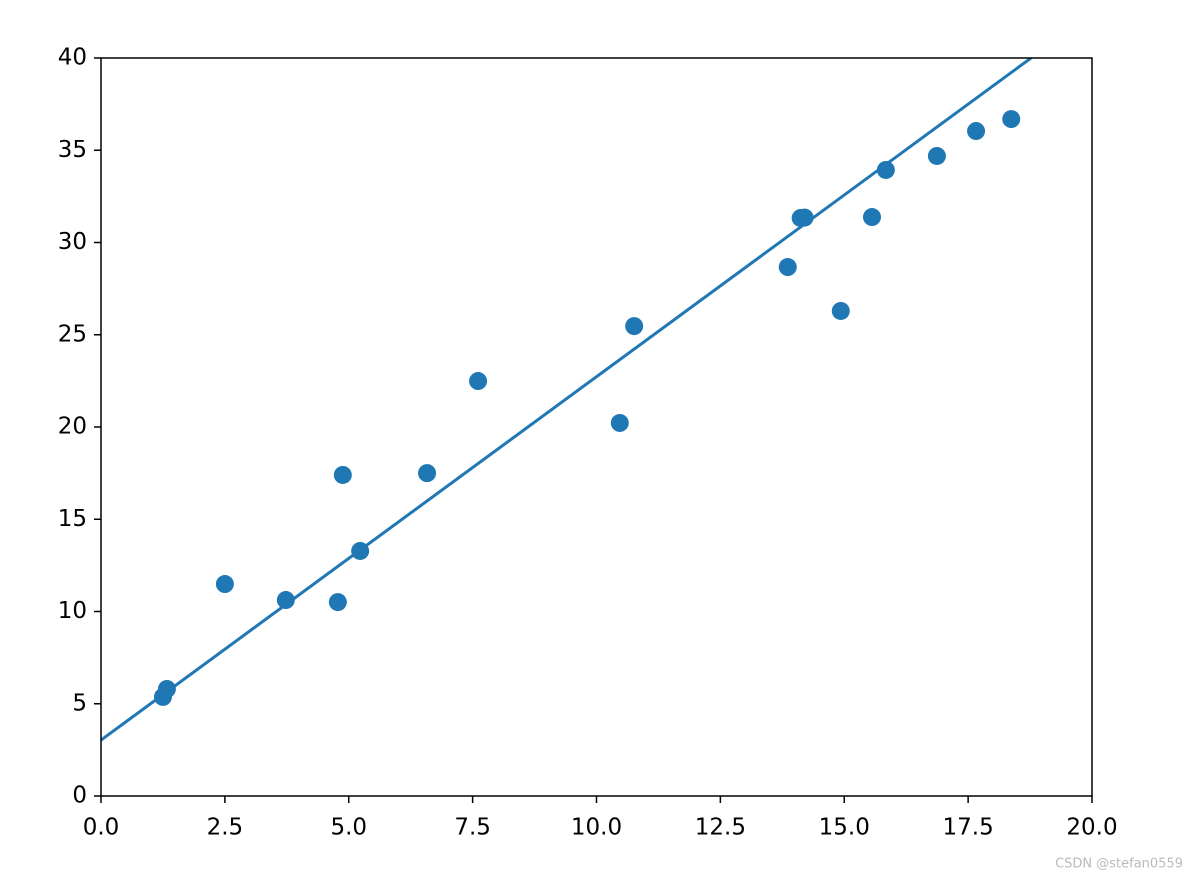  I want to click on x-tick-label: 5.0, so click(348, 828).